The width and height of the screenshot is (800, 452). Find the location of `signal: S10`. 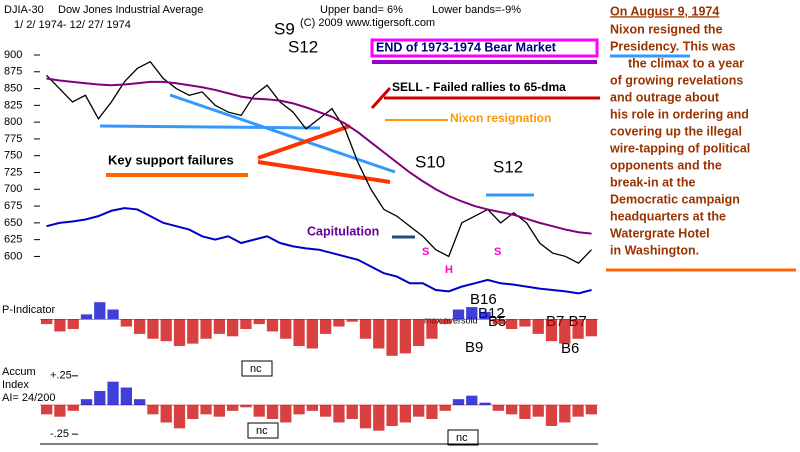

signal: S10 is located at coordinates (430, 161).